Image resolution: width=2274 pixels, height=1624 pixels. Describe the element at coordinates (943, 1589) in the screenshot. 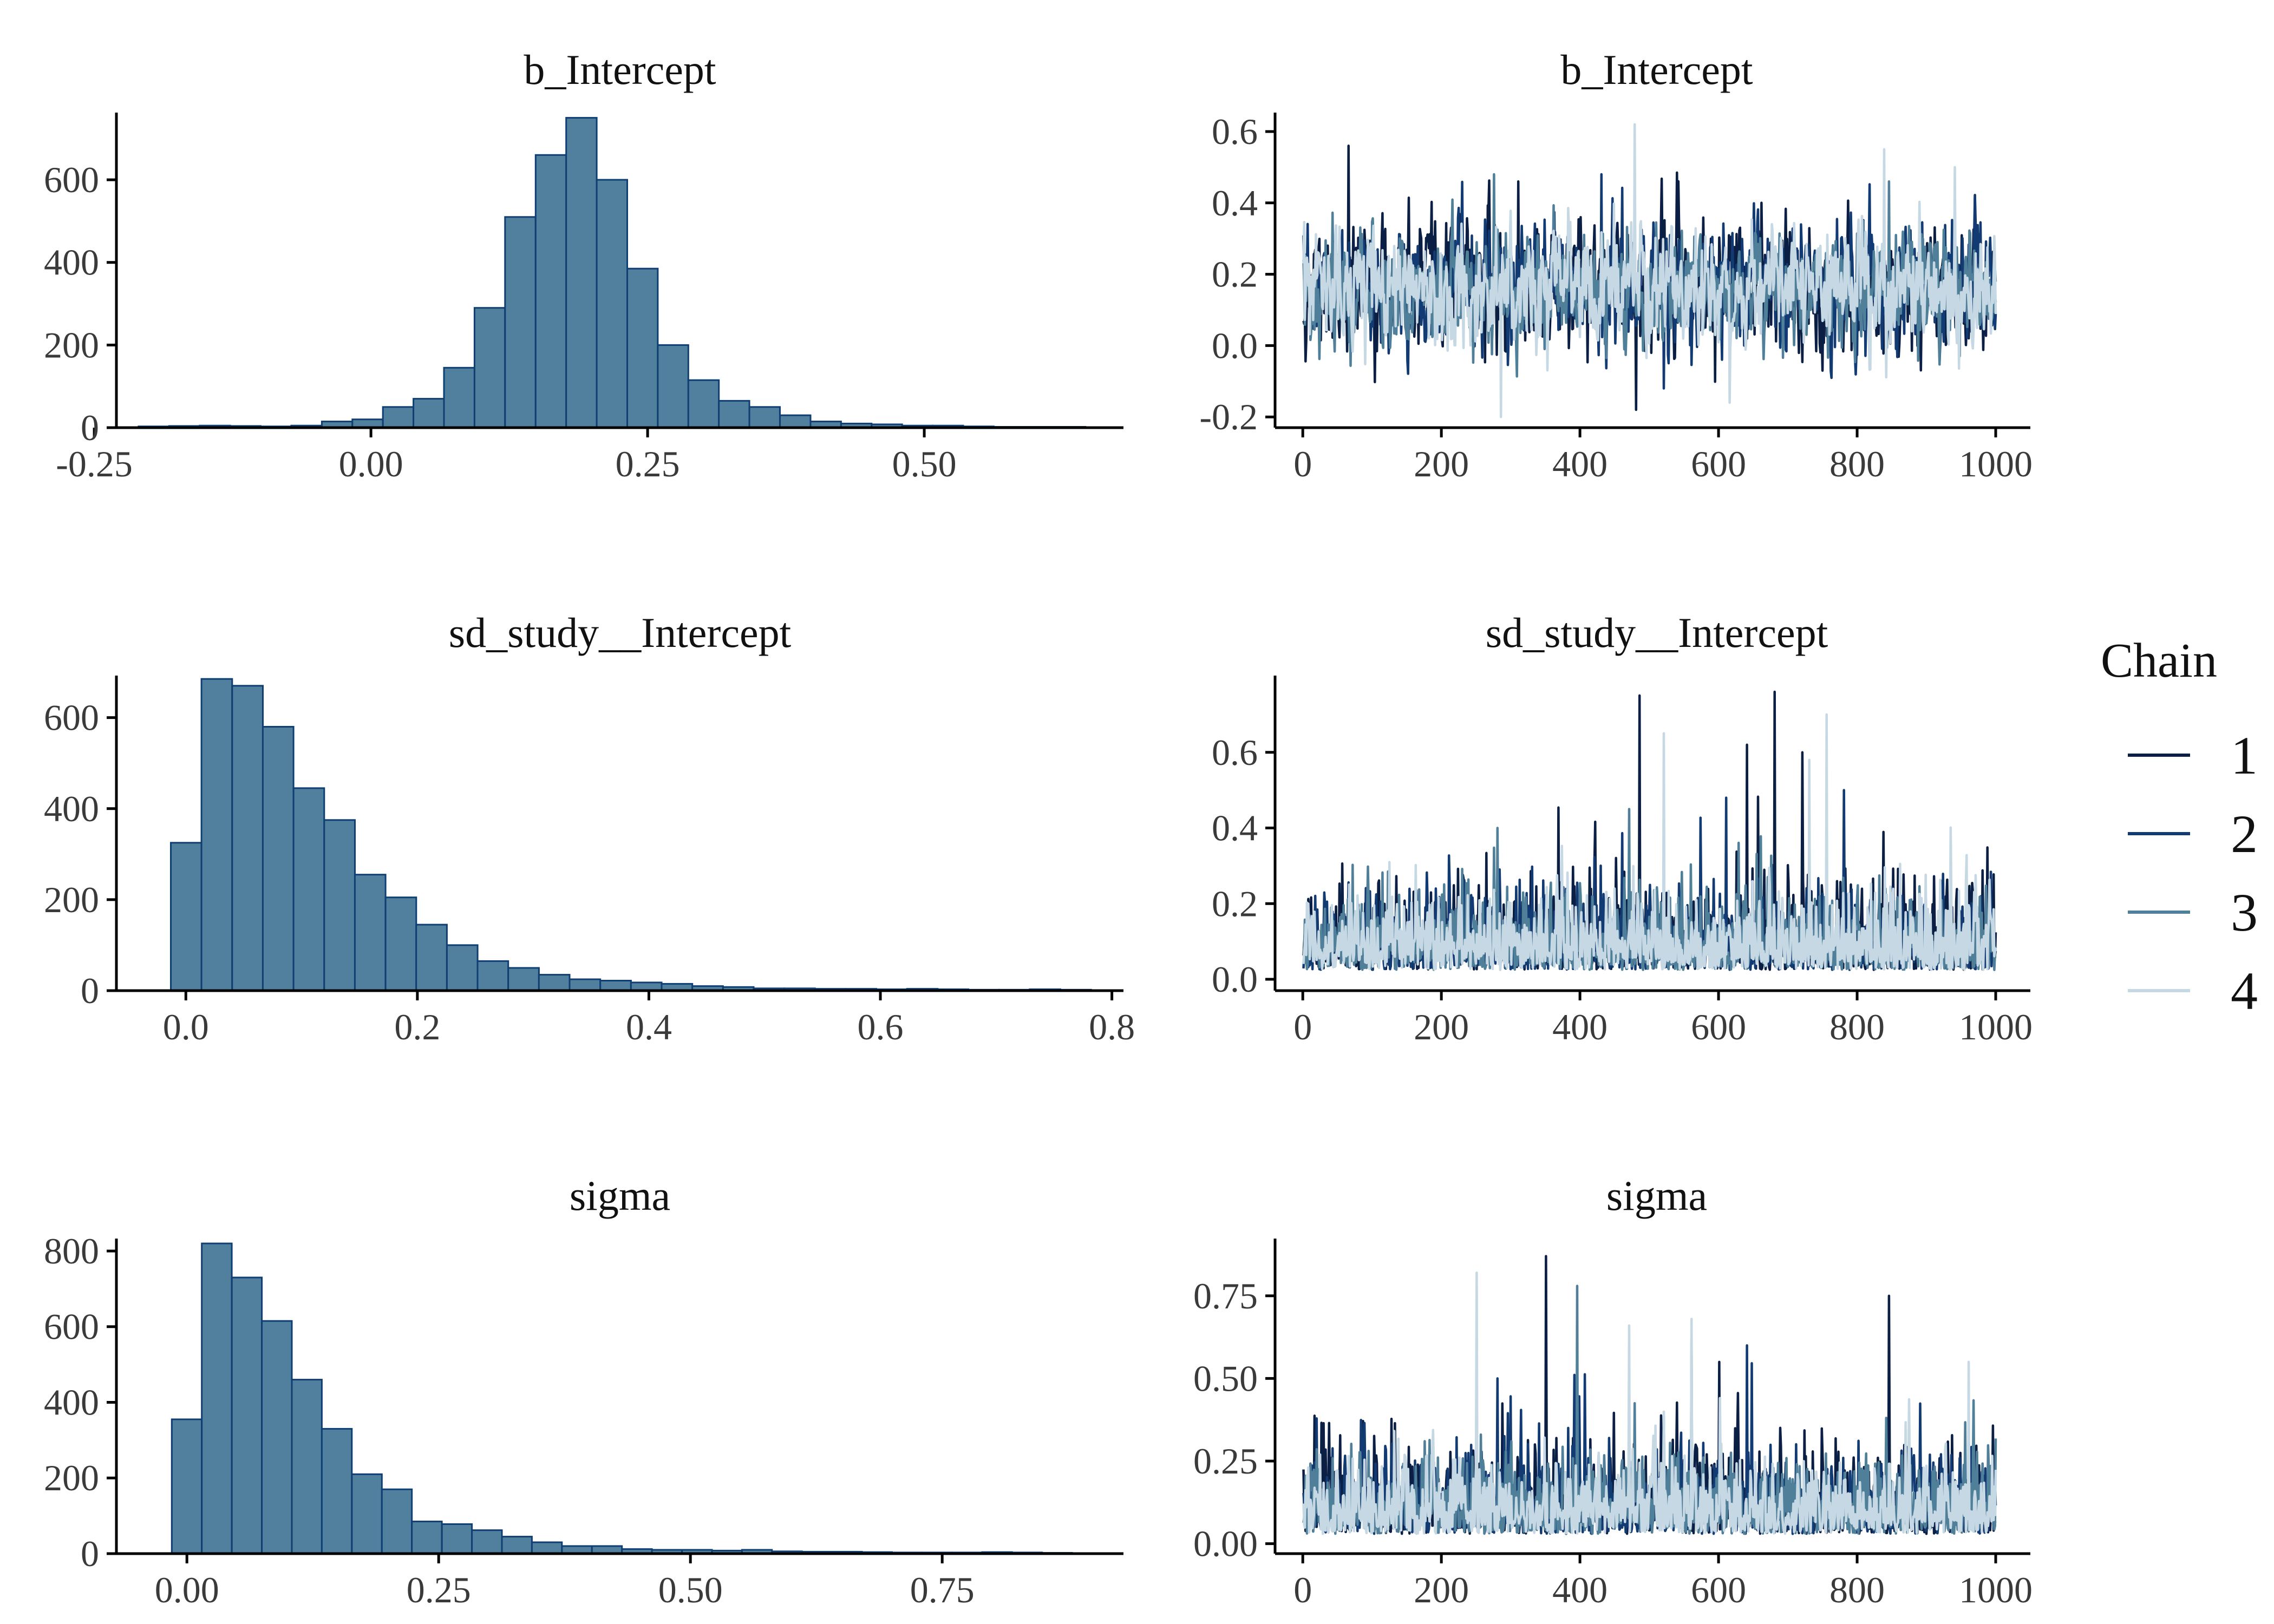

I see `x-tick-label: 0.75` at that location.